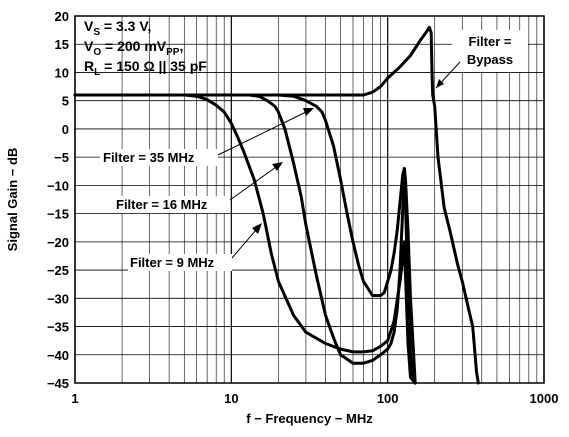  I want to click on x-tick-label: 1000, so click(544, 398).